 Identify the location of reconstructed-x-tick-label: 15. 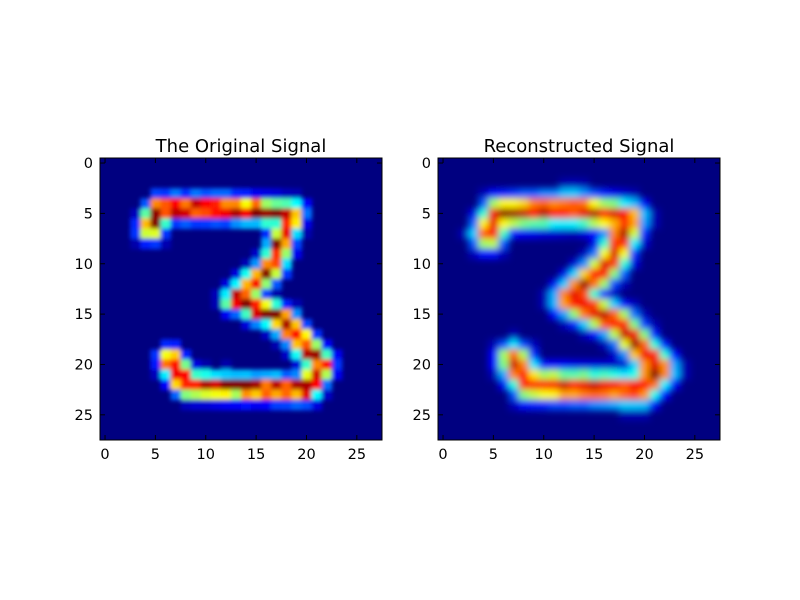
(594, 455).